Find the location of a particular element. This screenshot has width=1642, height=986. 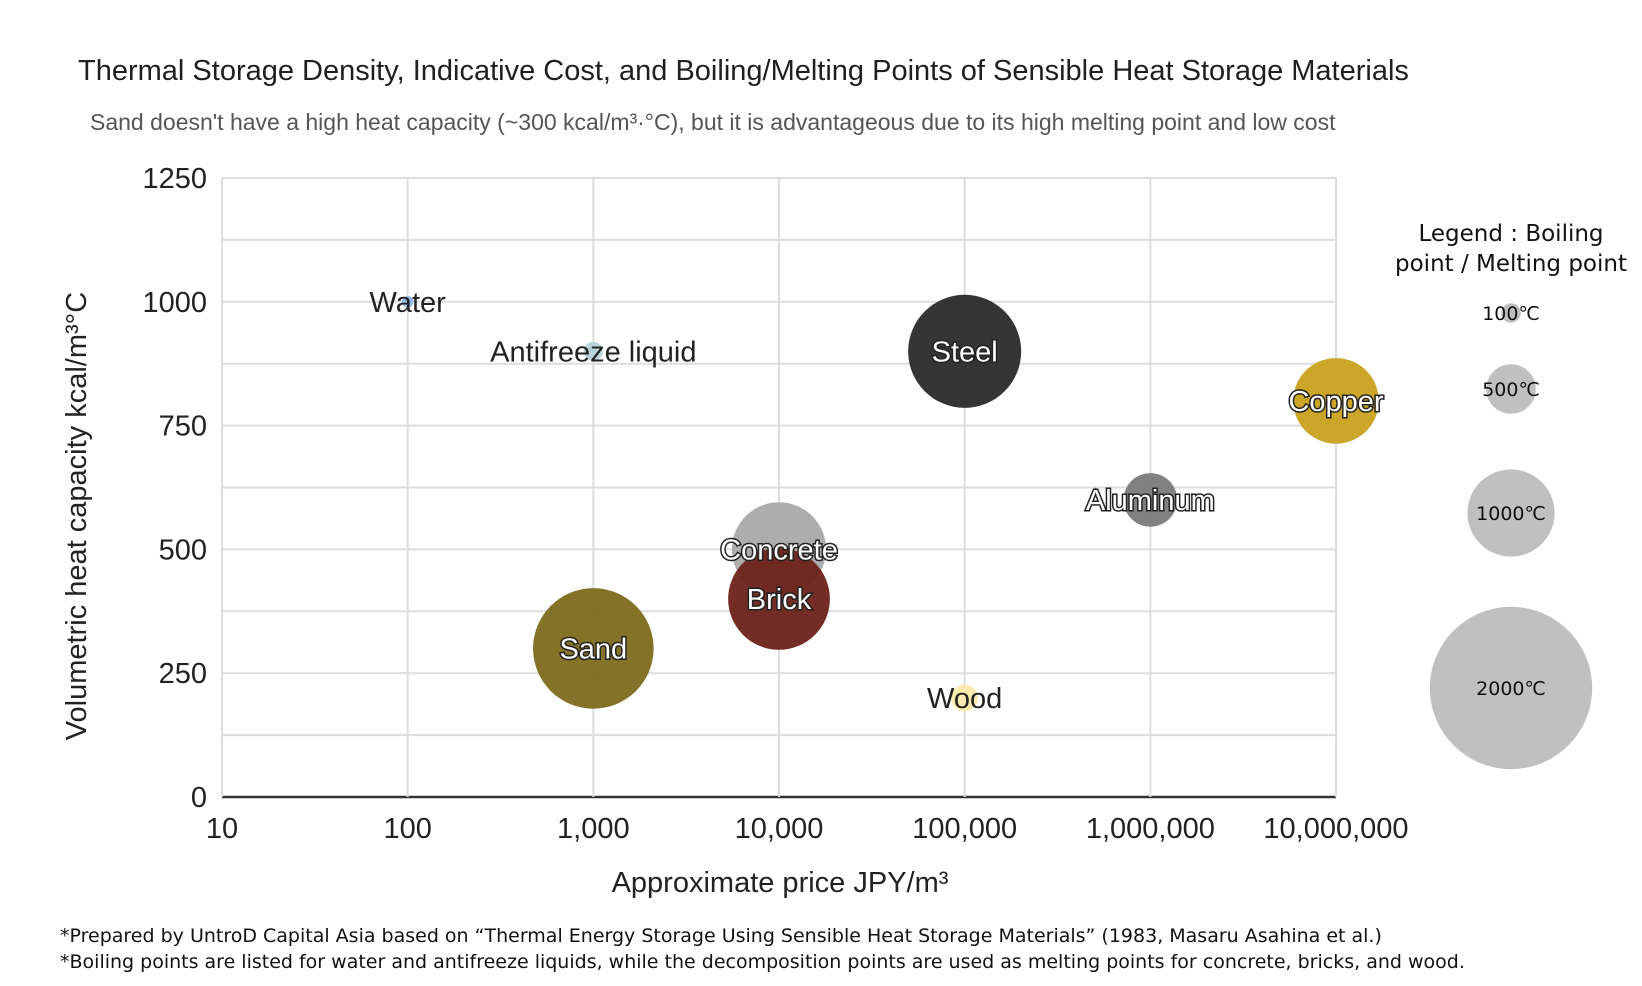

legend-title: point / Melting point is located at coordinates (1511, 264).